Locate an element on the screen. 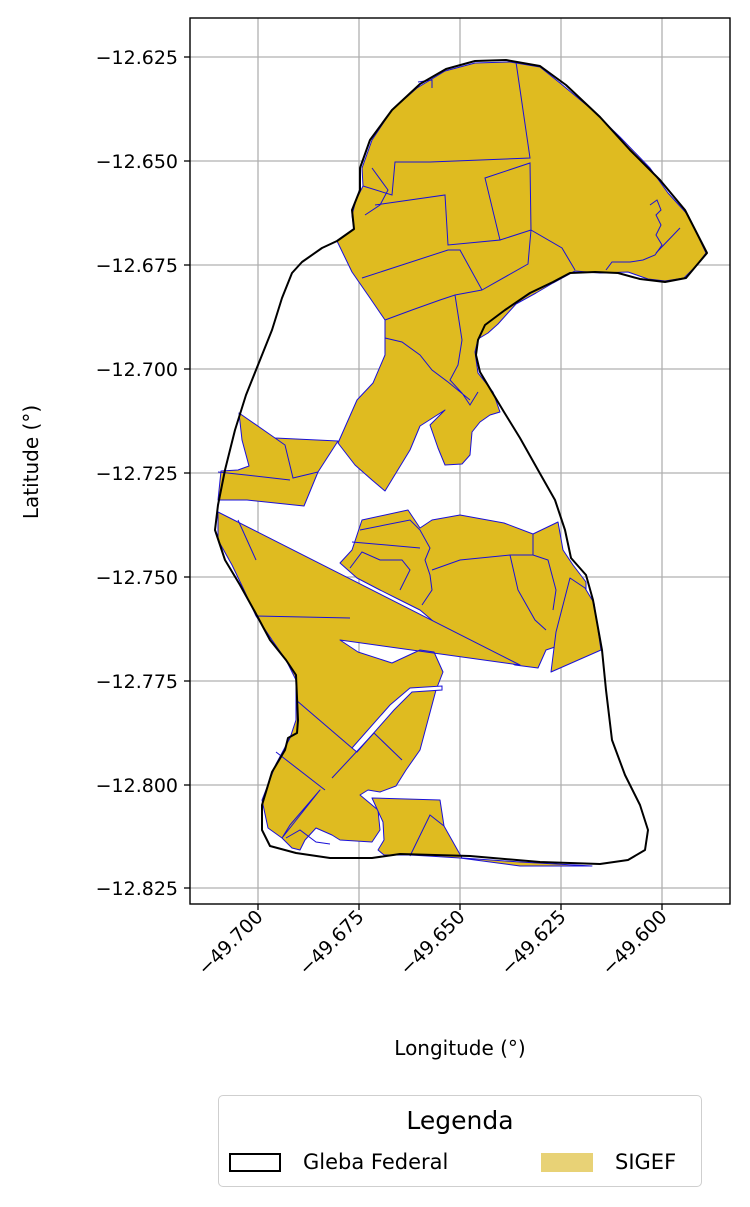 The image size is (750, 1207). sigef-swatch is located at coordinates (567, 1162).